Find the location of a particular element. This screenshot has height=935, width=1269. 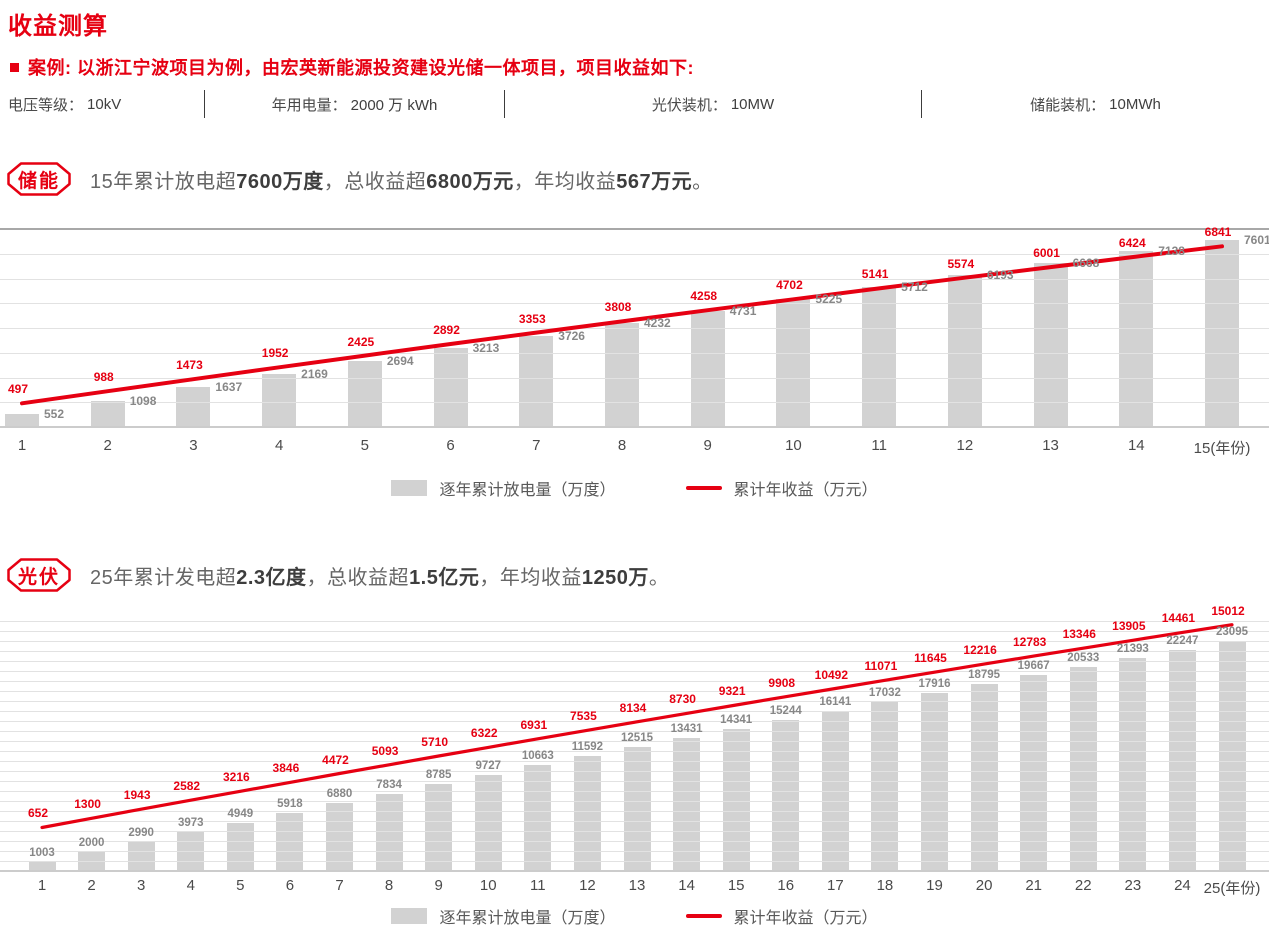

bar-value-label: 1637 is located at coordinates (229, 387).